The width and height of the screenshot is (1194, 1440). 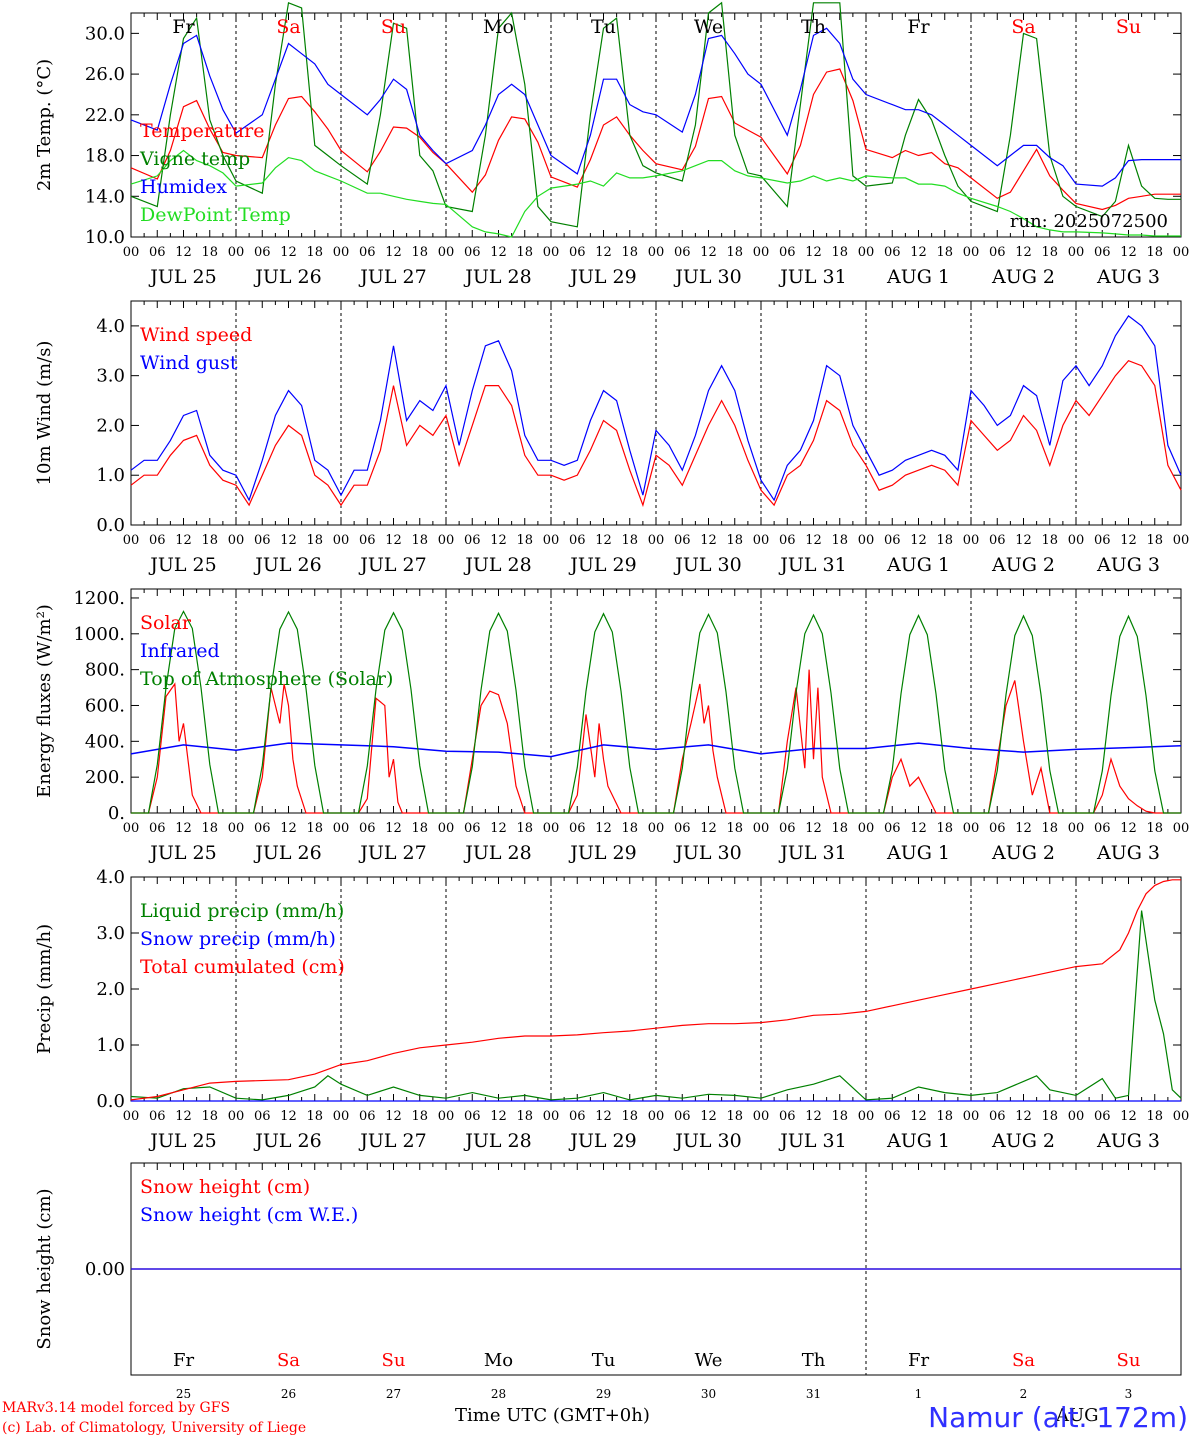 I want to click on date-label: AUG 1, so click(x=918, y=1141).